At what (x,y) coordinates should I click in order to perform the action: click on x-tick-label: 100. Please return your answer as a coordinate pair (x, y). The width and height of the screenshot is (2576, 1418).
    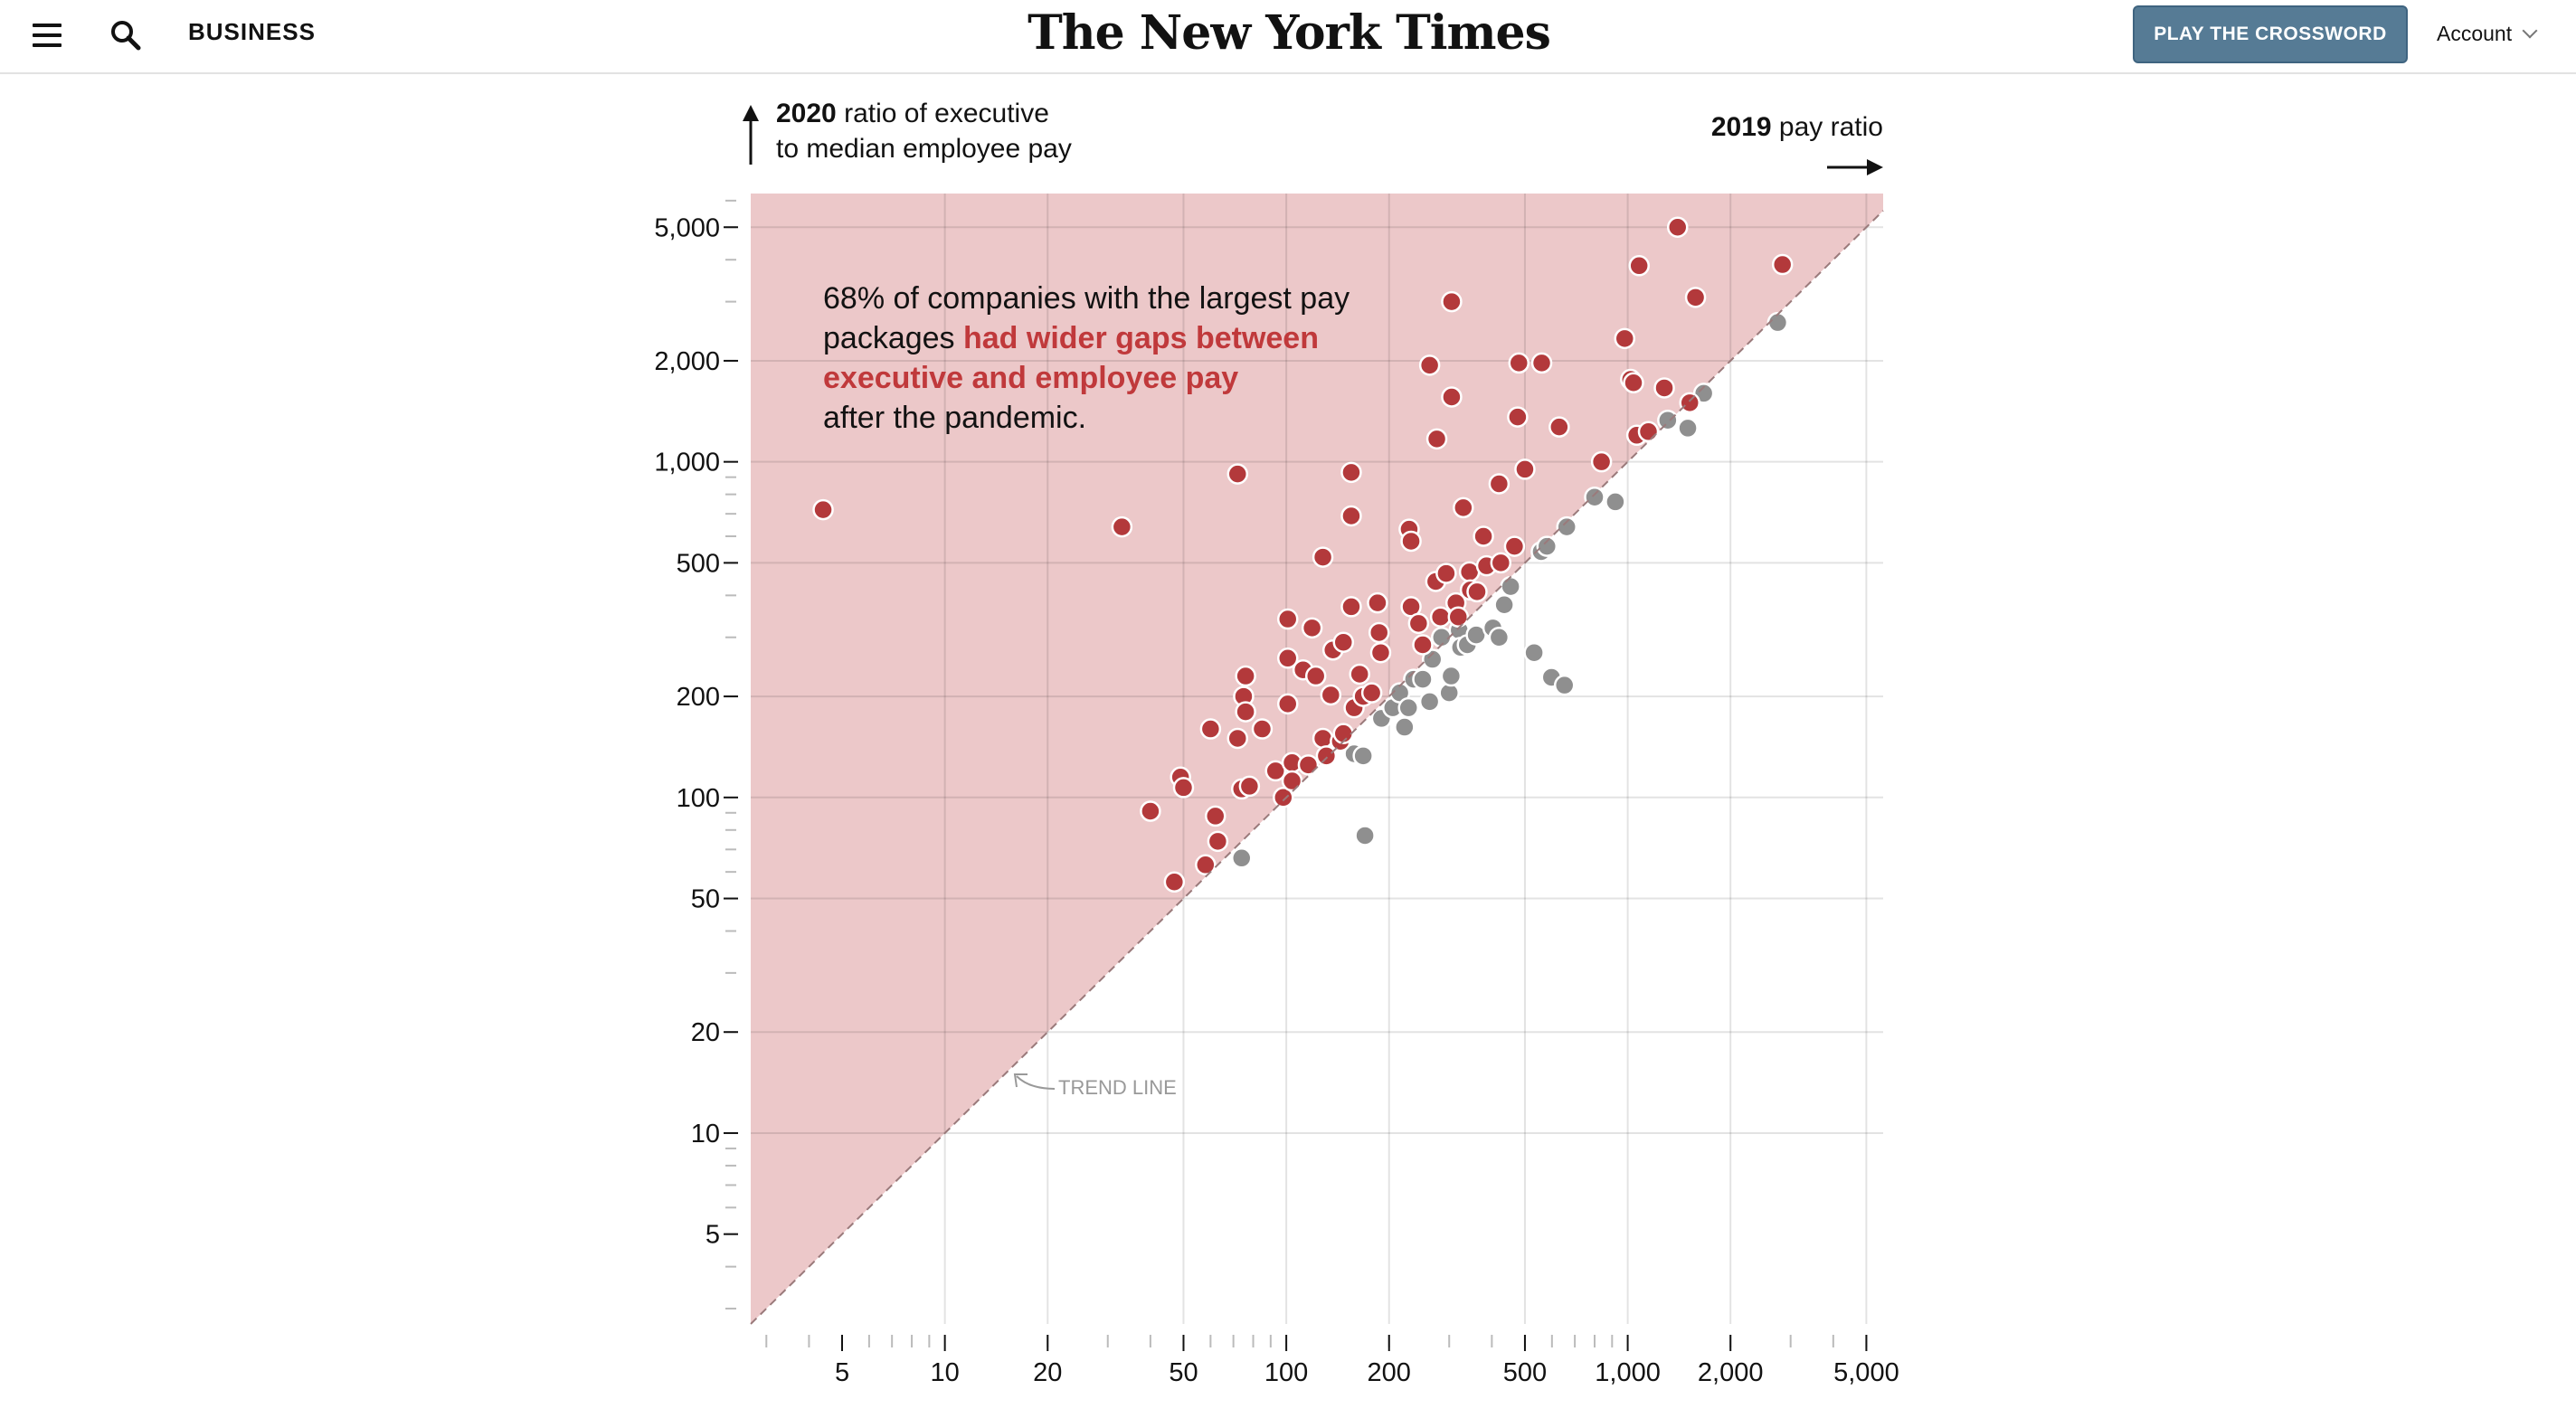
    Looking at the image, I should click on (1286, 1372).